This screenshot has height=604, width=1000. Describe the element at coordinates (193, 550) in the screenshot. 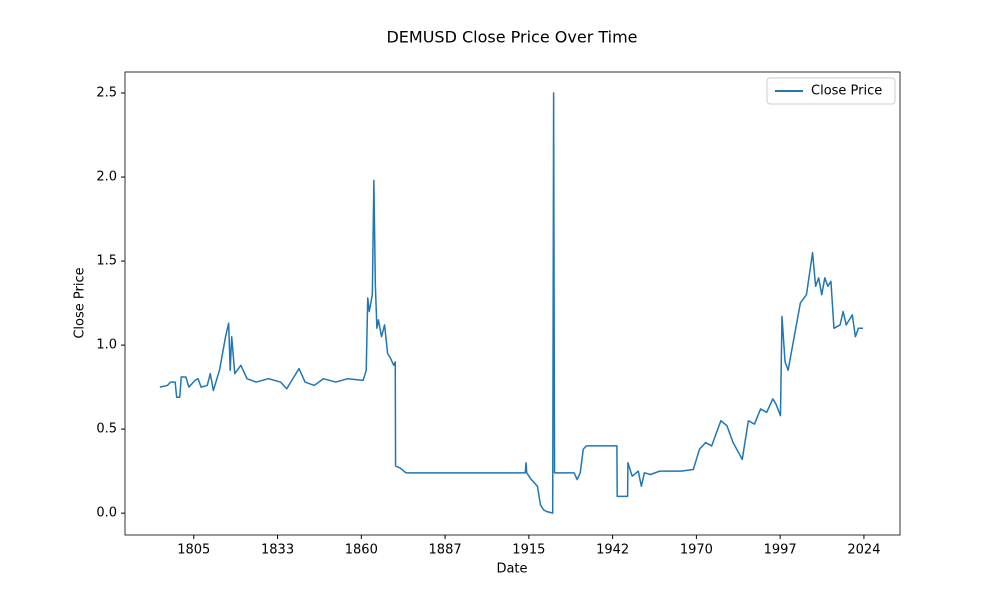

I see `x-tick-label: 1805` at that location.